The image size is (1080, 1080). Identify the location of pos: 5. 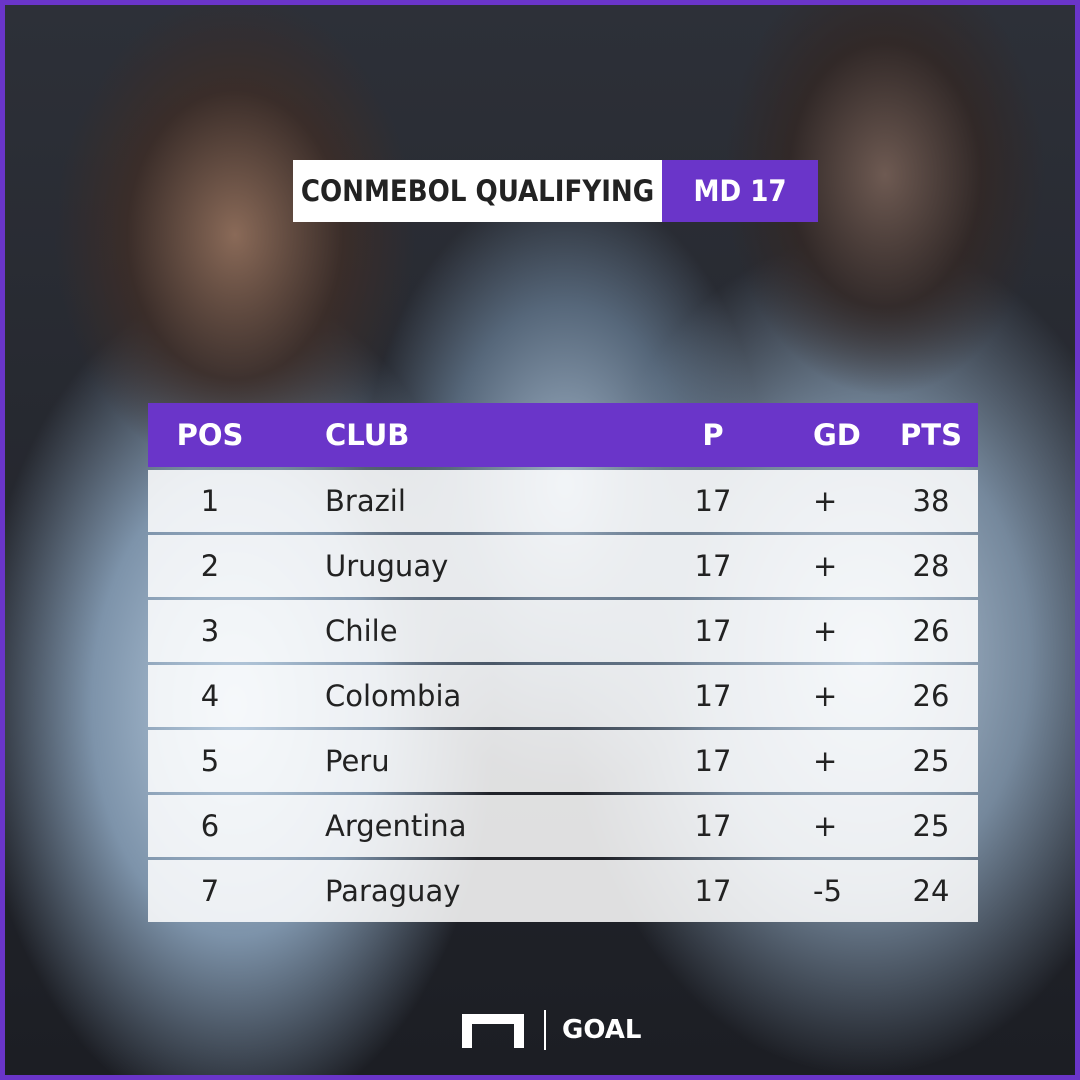
(210, 761).